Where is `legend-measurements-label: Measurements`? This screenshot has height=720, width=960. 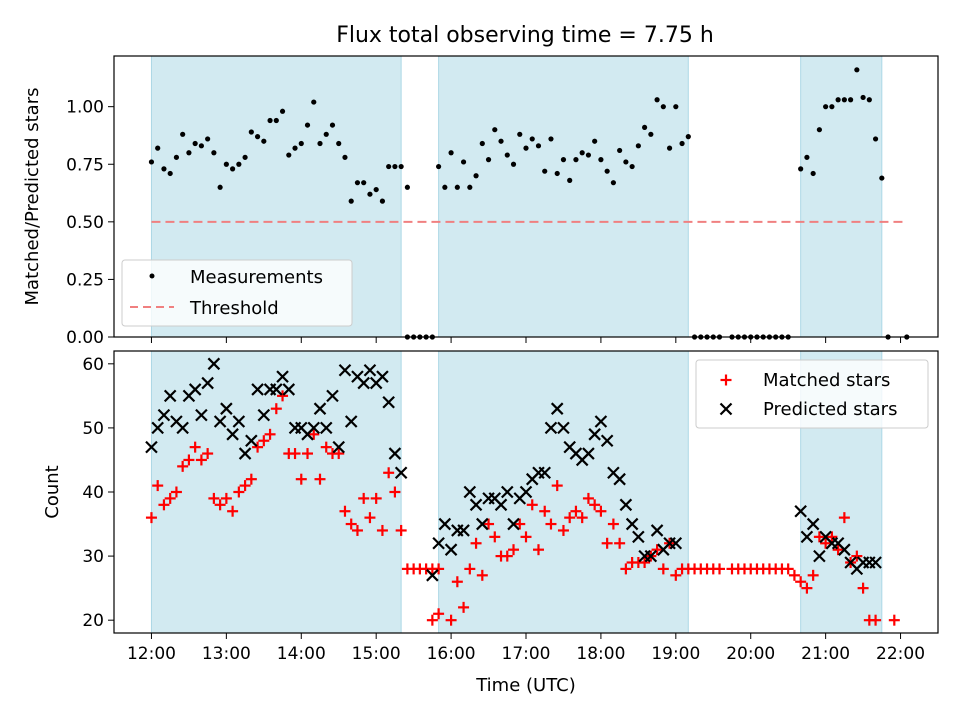 legend-measurements-label: Measurements is located at coordinates (256, 277).